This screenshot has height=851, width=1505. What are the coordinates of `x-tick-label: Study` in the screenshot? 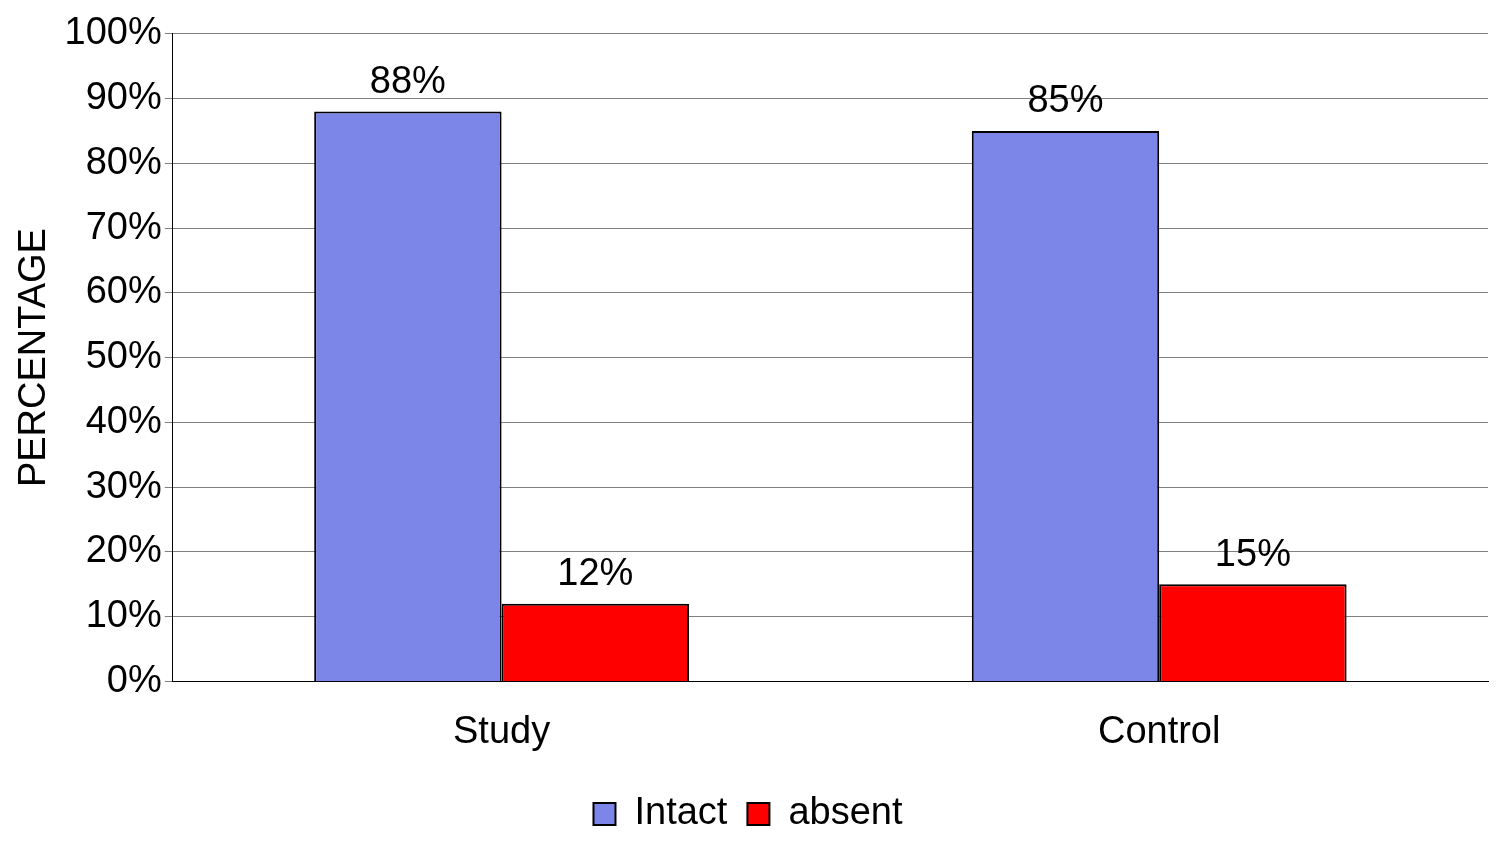 It's located at (502, 729).